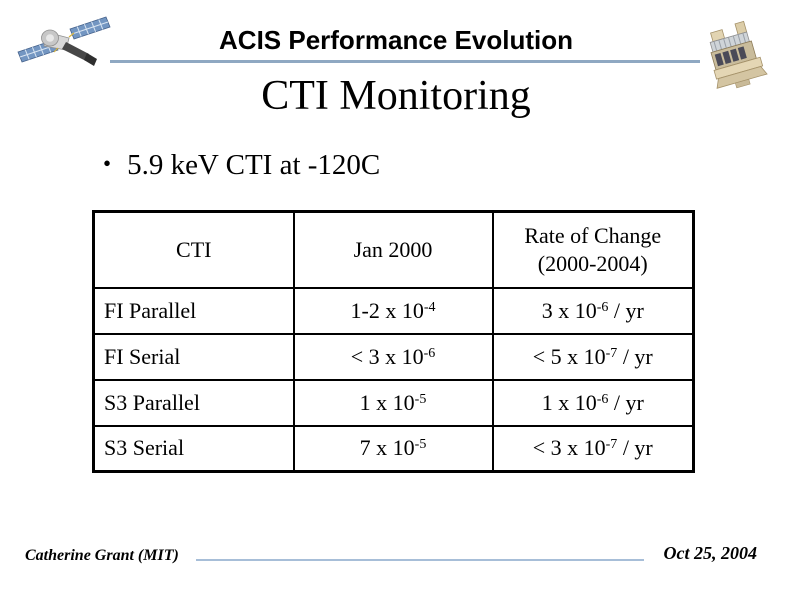 Image resolution: width=792 pixels, height=612 pixels. I want to click on row-label: S3 Serial, so click(193, 448).